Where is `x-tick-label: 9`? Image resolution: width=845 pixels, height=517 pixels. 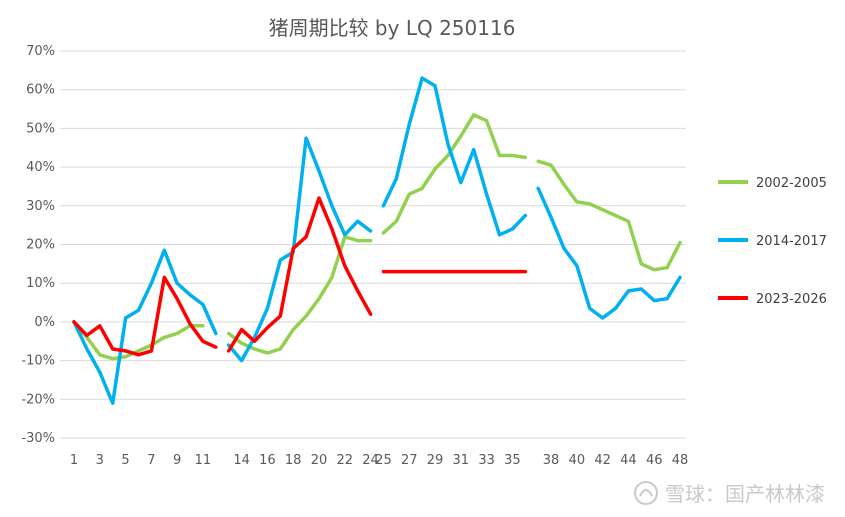 x-tick-label: 9 is located at coordinates (177, 460).